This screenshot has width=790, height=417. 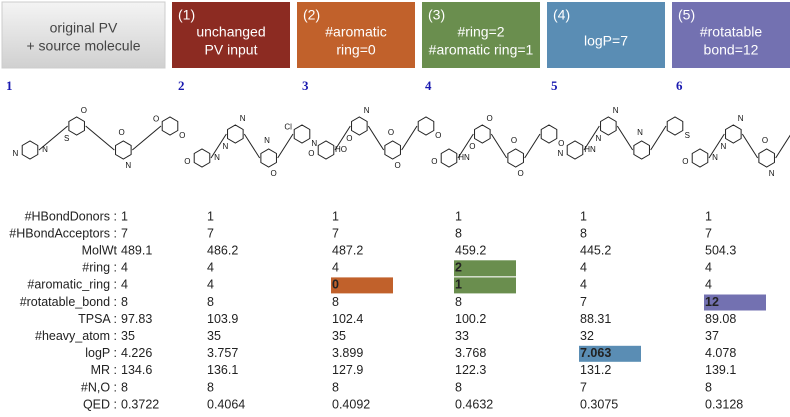 I want to click on atom-label: HN, so click(x=590, y=149).